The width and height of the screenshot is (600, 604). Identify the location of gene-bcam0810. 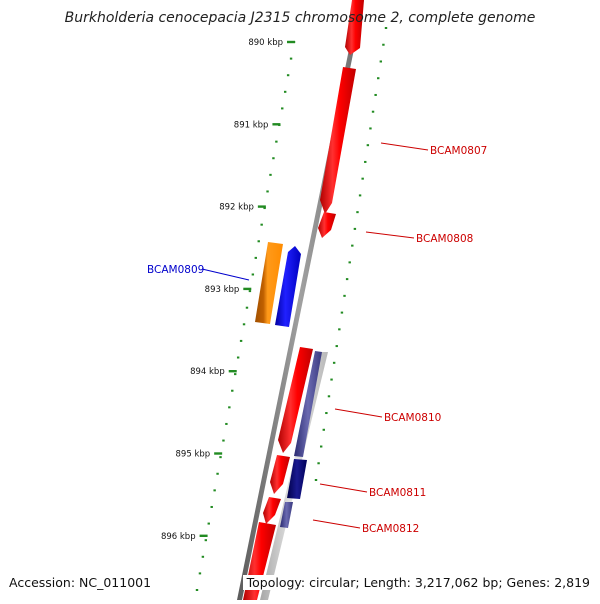
(295, 400).